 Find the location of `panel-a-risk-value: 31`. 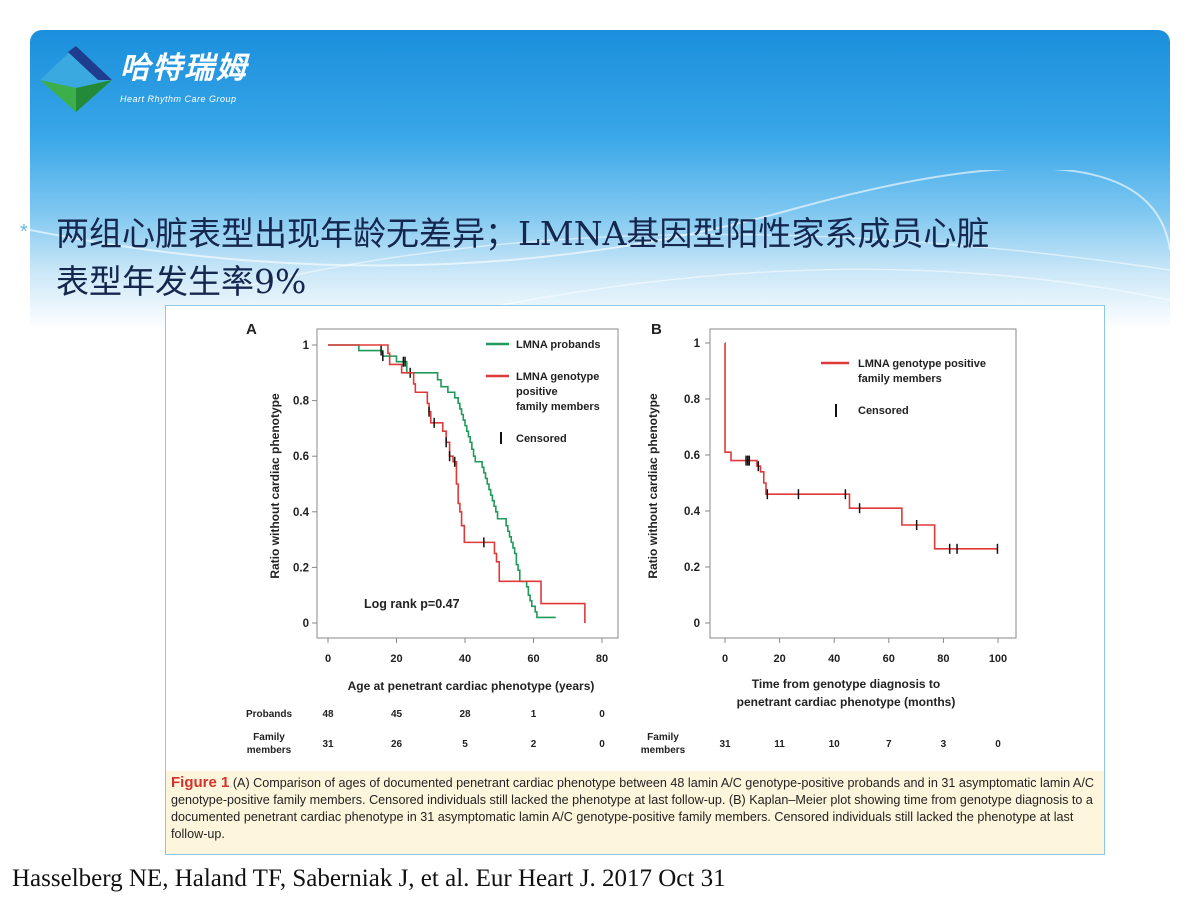

panel-a-risk-value: 31 is located at coordinates (328, 744).